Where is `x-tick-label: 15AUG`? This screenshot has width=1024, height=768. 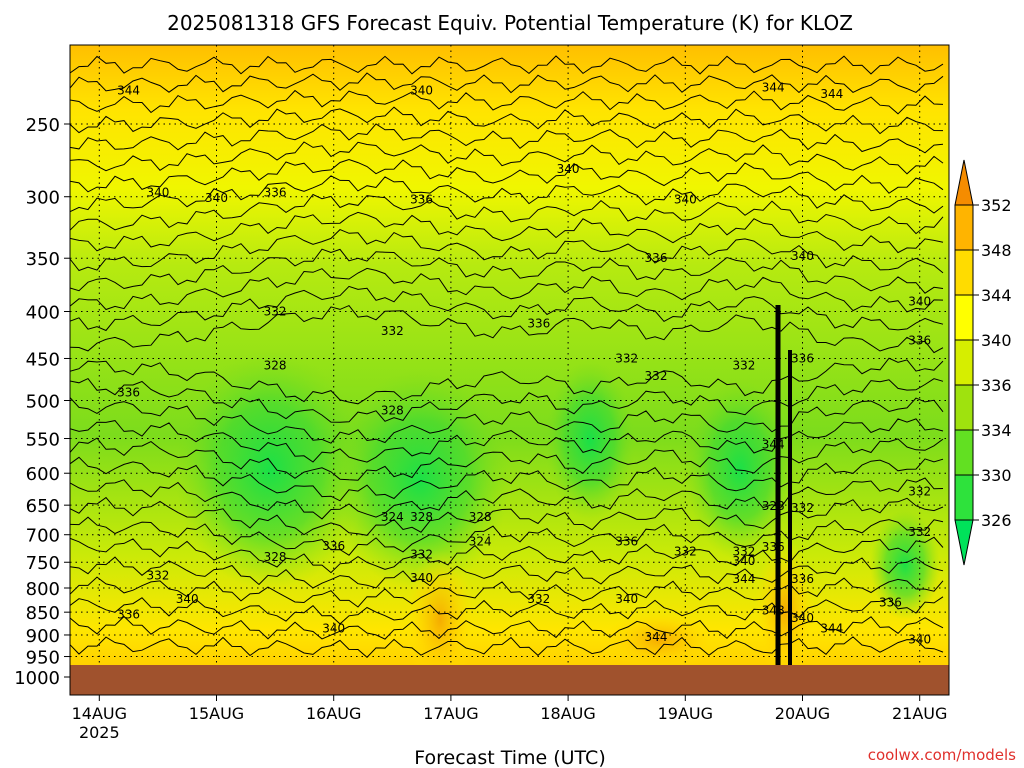 x-tick-label: 15AUG is located at coordinates (216, 713).